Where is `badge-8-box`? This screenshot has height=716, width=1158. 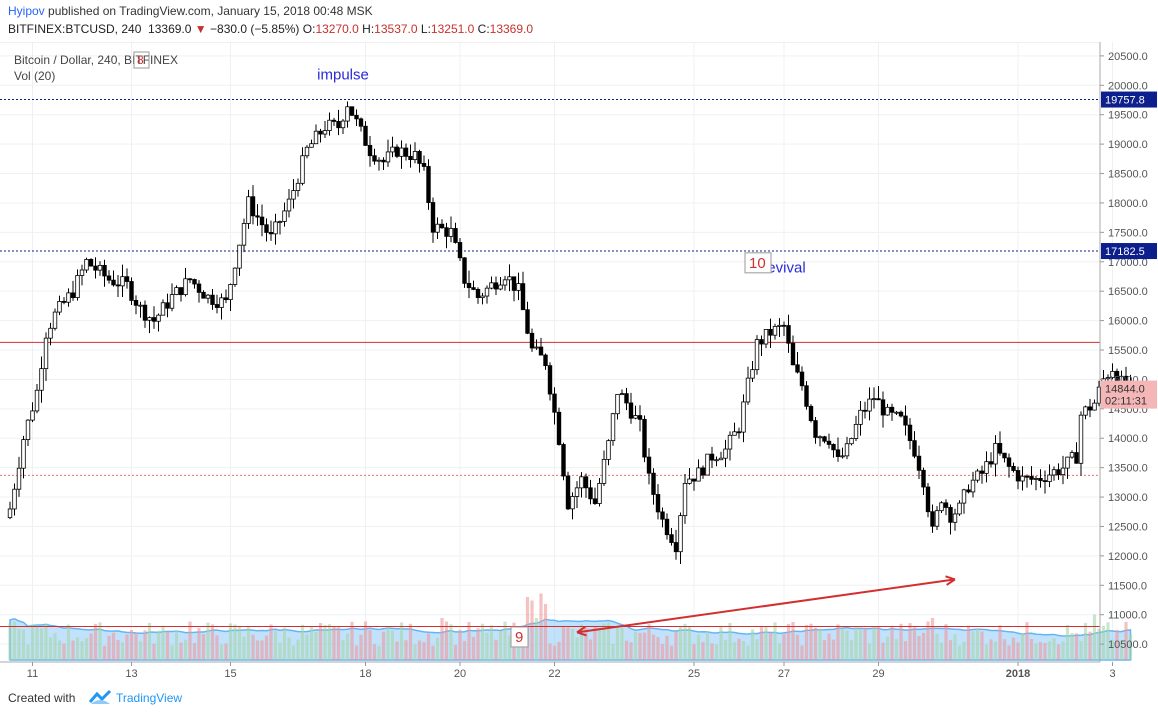 badge-8-box is located at coordinates (141, 60).